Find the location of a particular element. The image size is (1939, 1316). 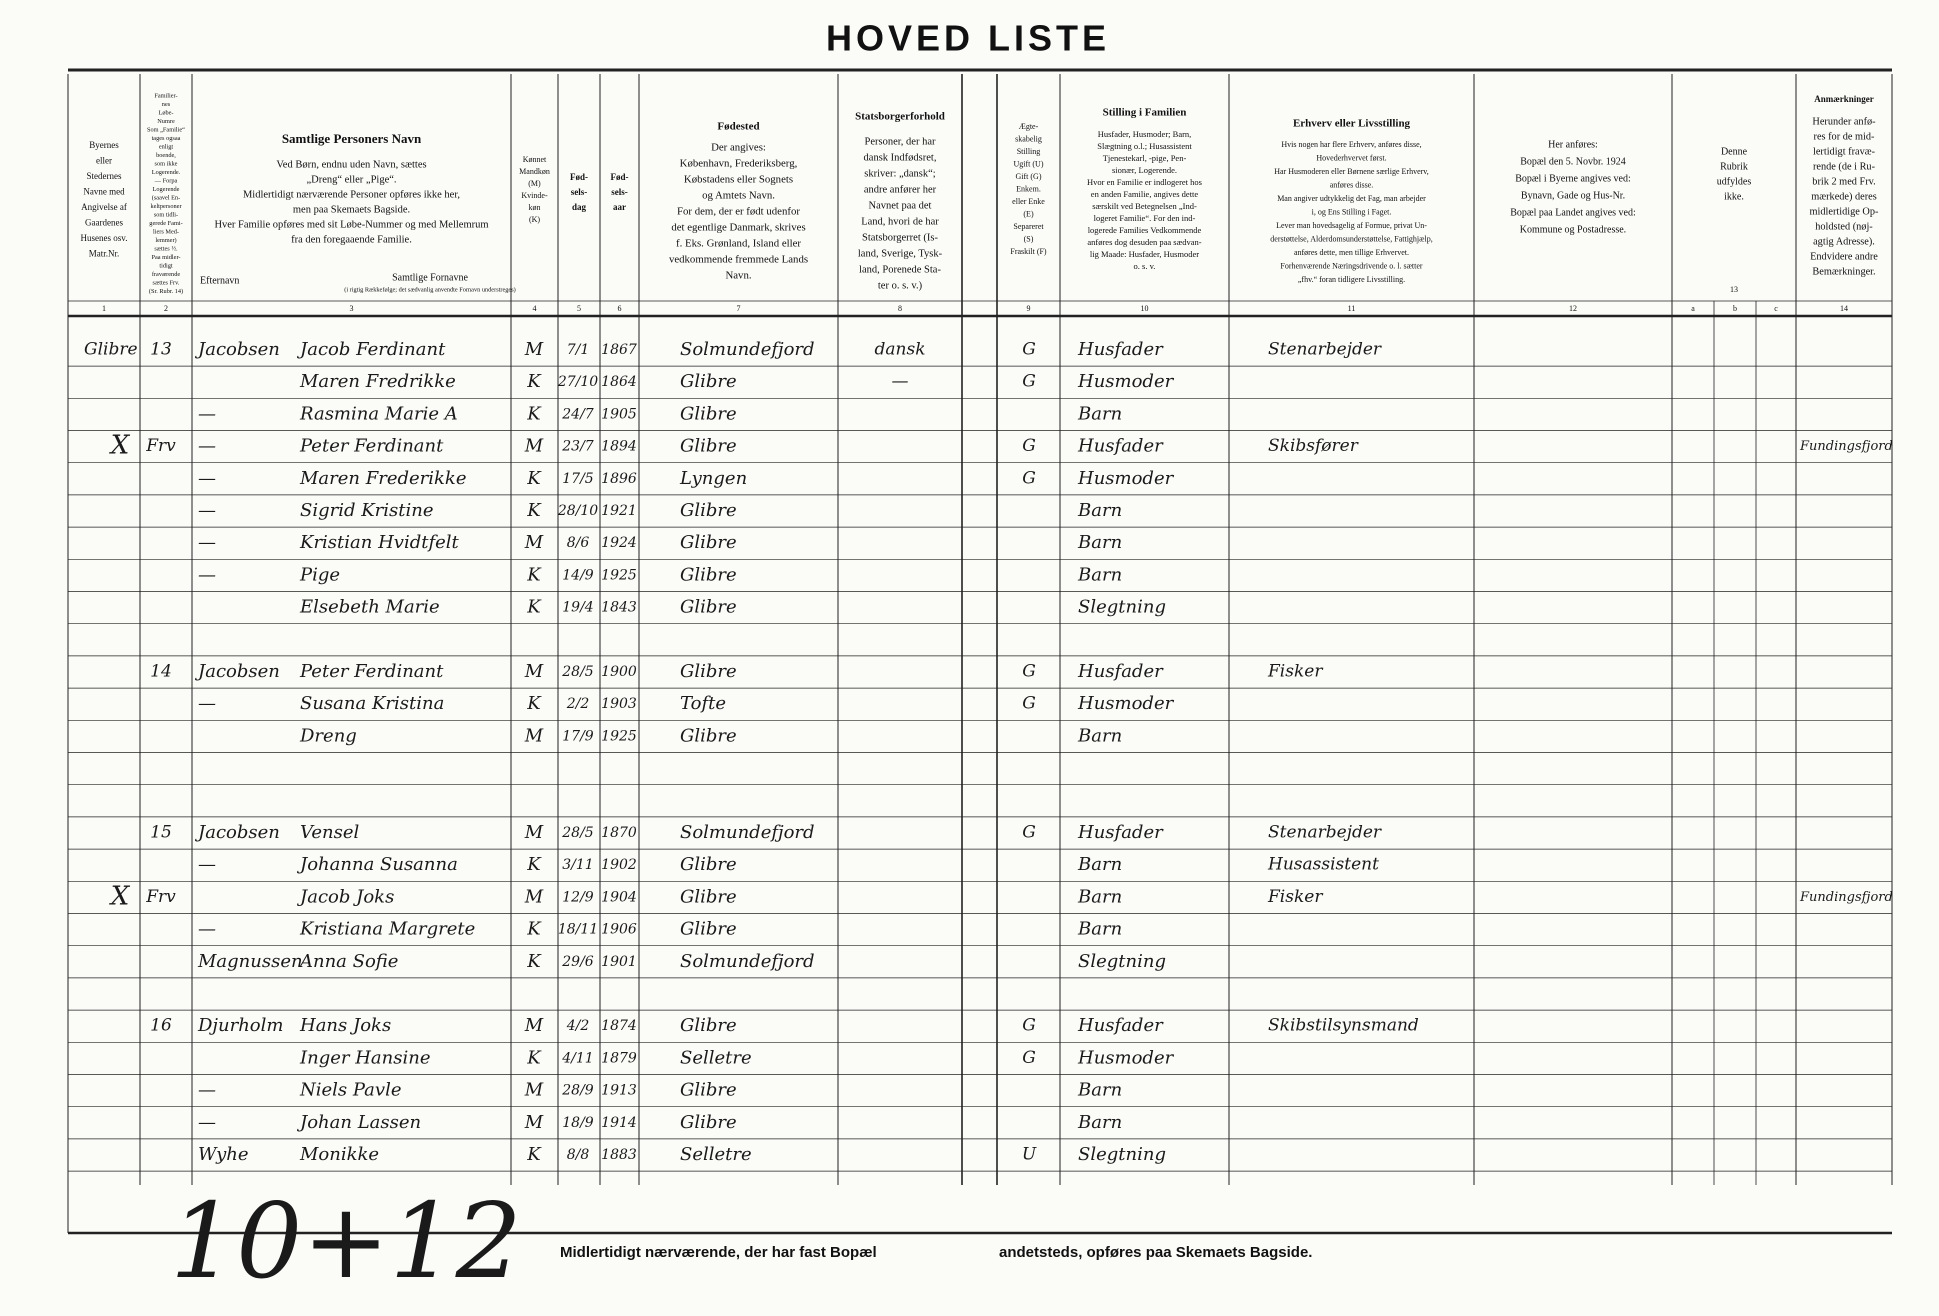

column-header-text: Bemærkninger. is located at coordinates (1843, 271).